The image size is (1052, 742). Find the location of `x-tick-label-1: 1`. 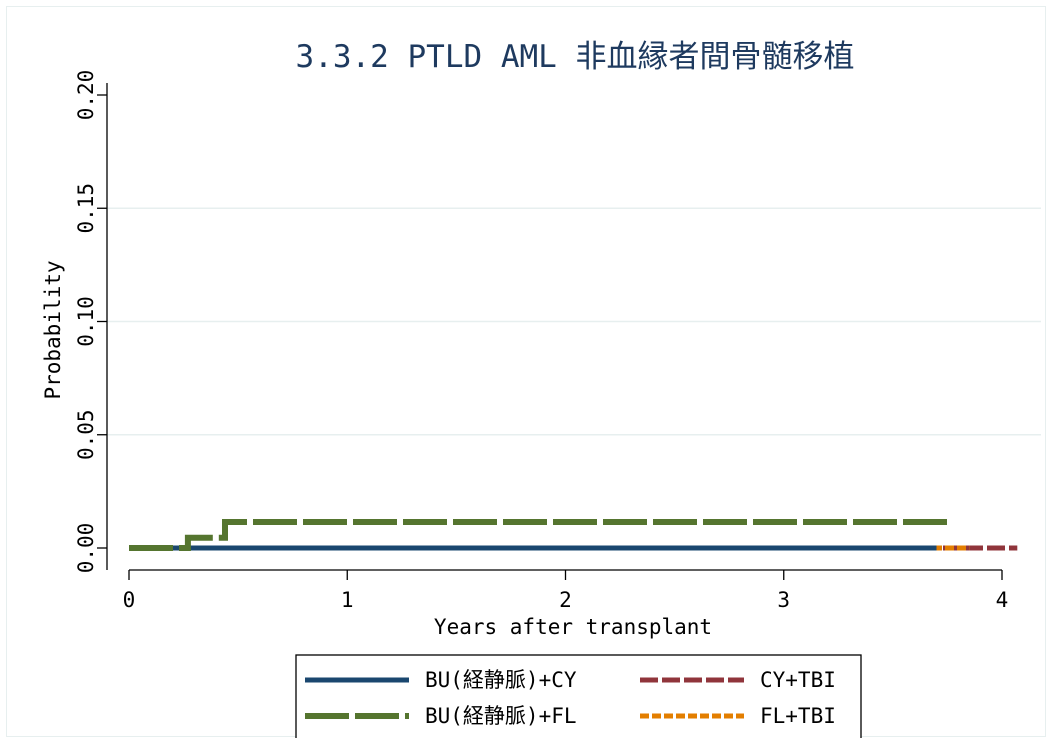

x-tick-label-1: 1 is located at coordinates (347, 600).